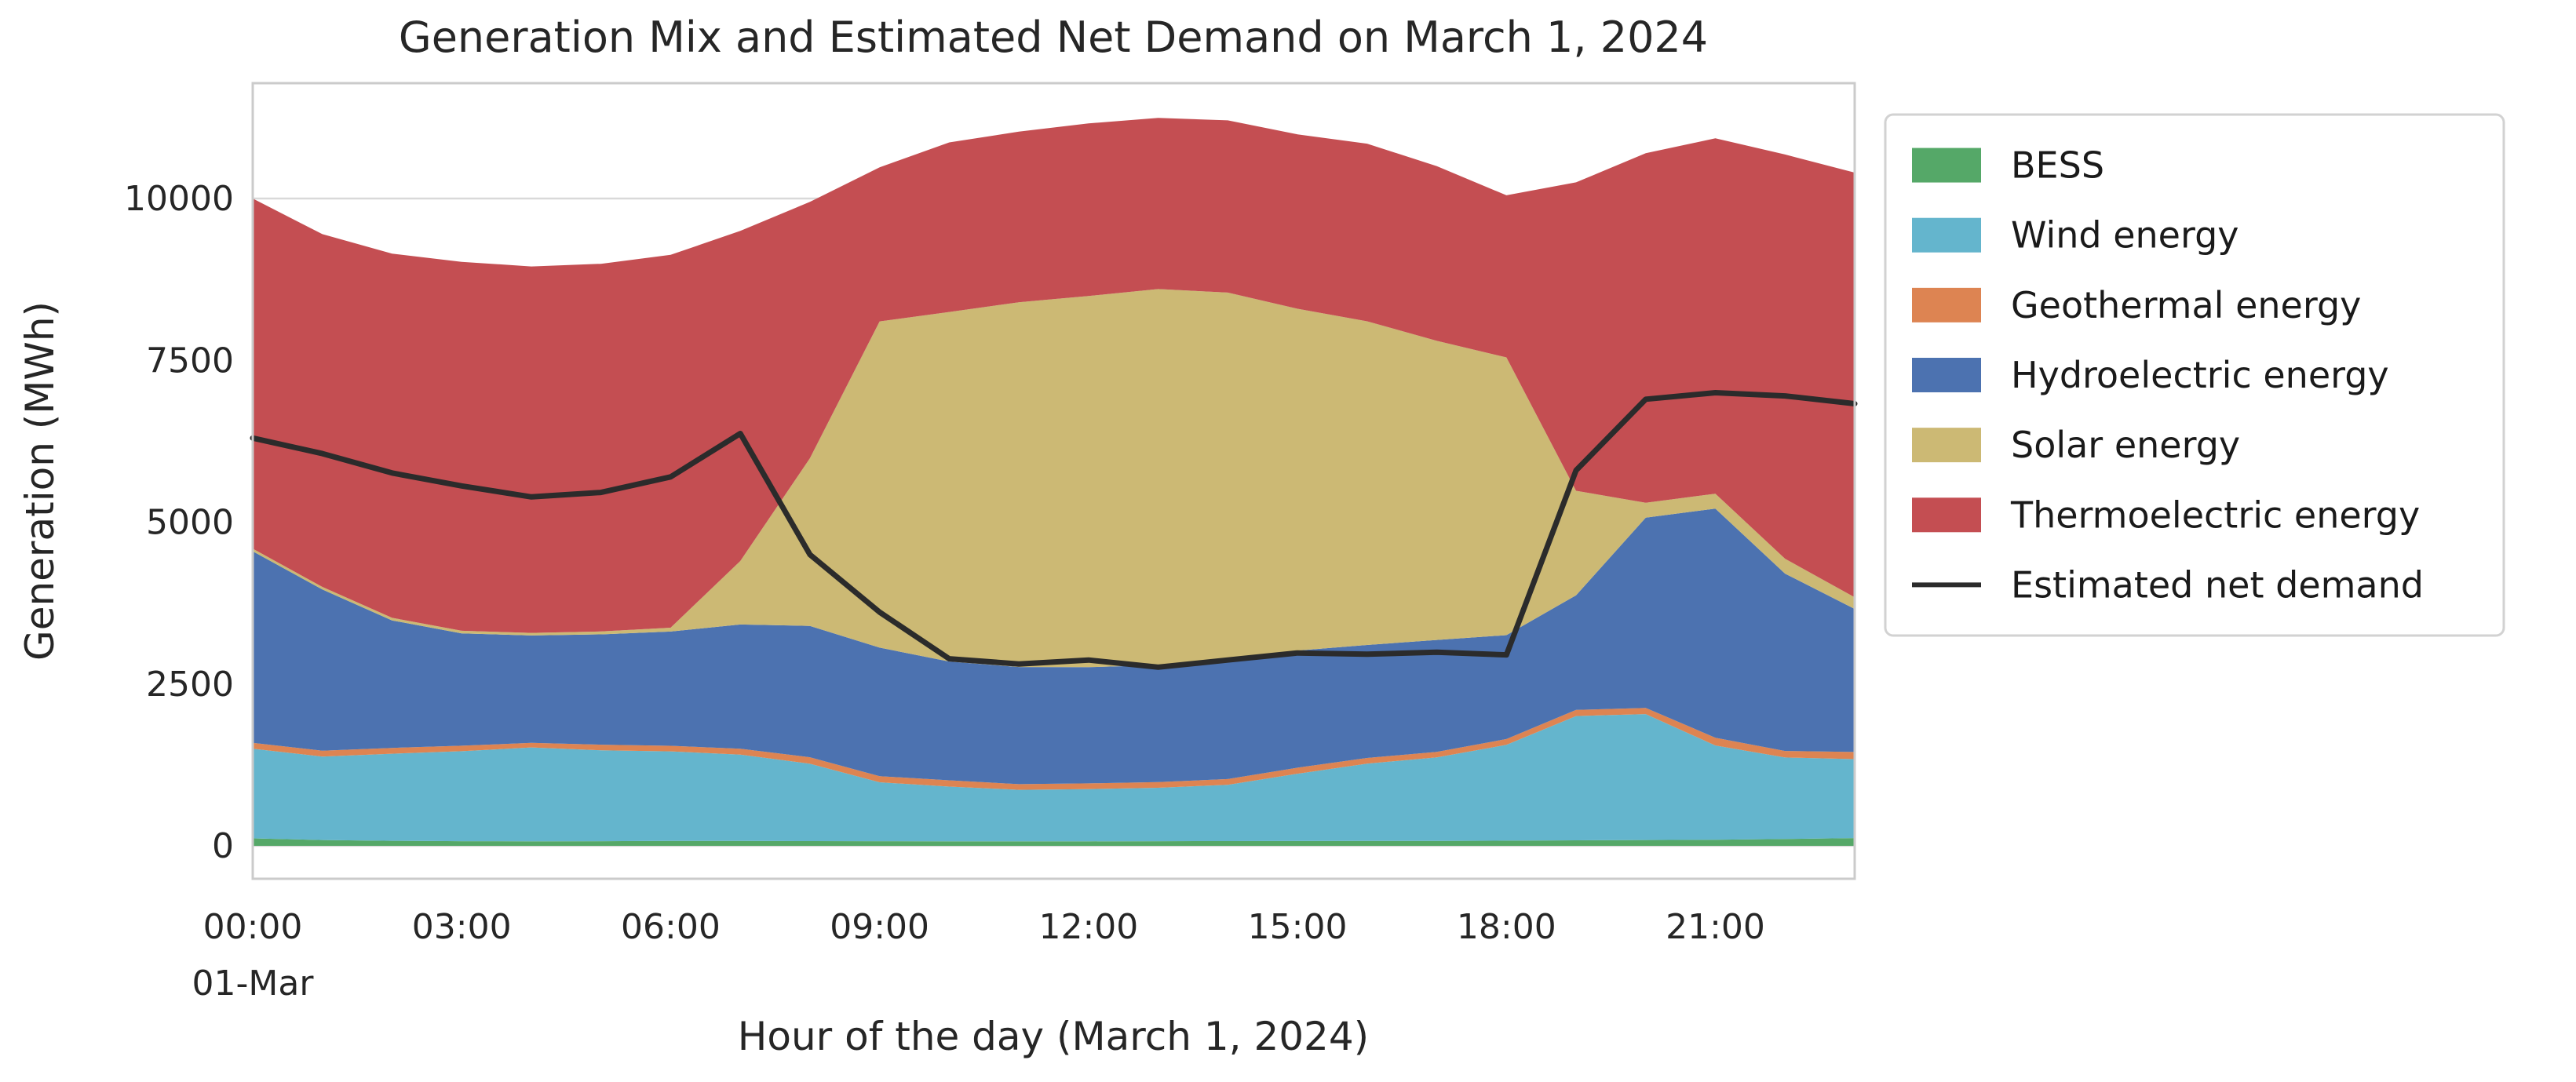 The image size is (2576, 1082). I want to click on legend-item-label: Hydroelectric energy, so click(2200, 375).